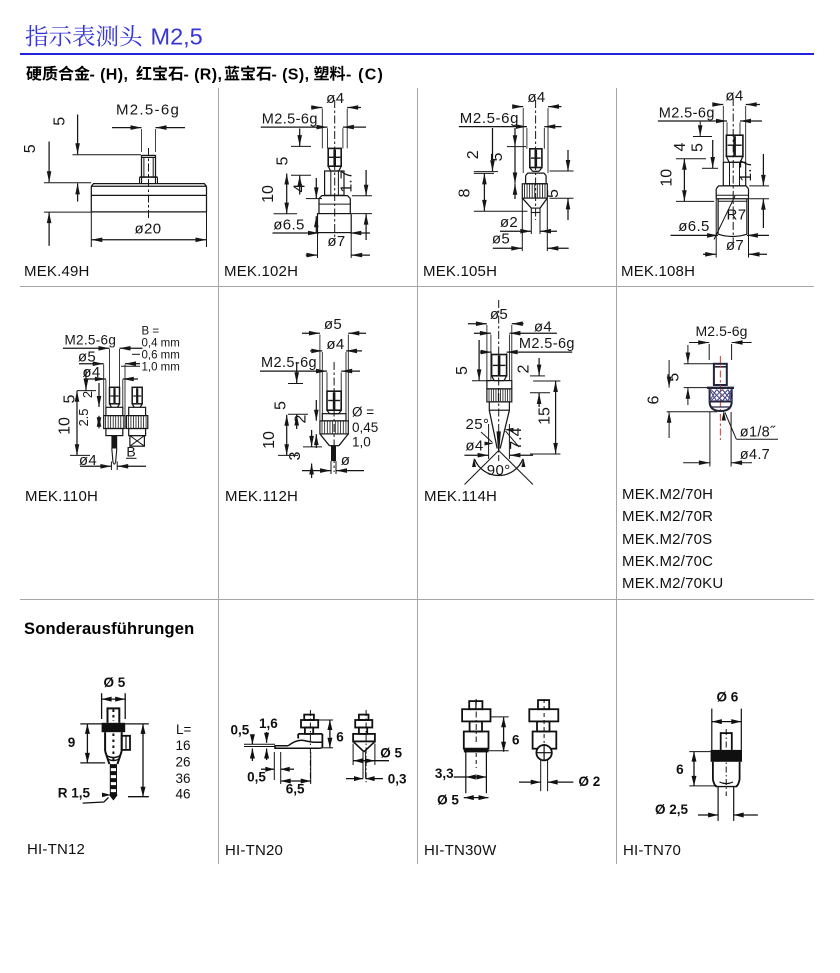  I want to click on svg-text: M2,5, so click(177, 37).